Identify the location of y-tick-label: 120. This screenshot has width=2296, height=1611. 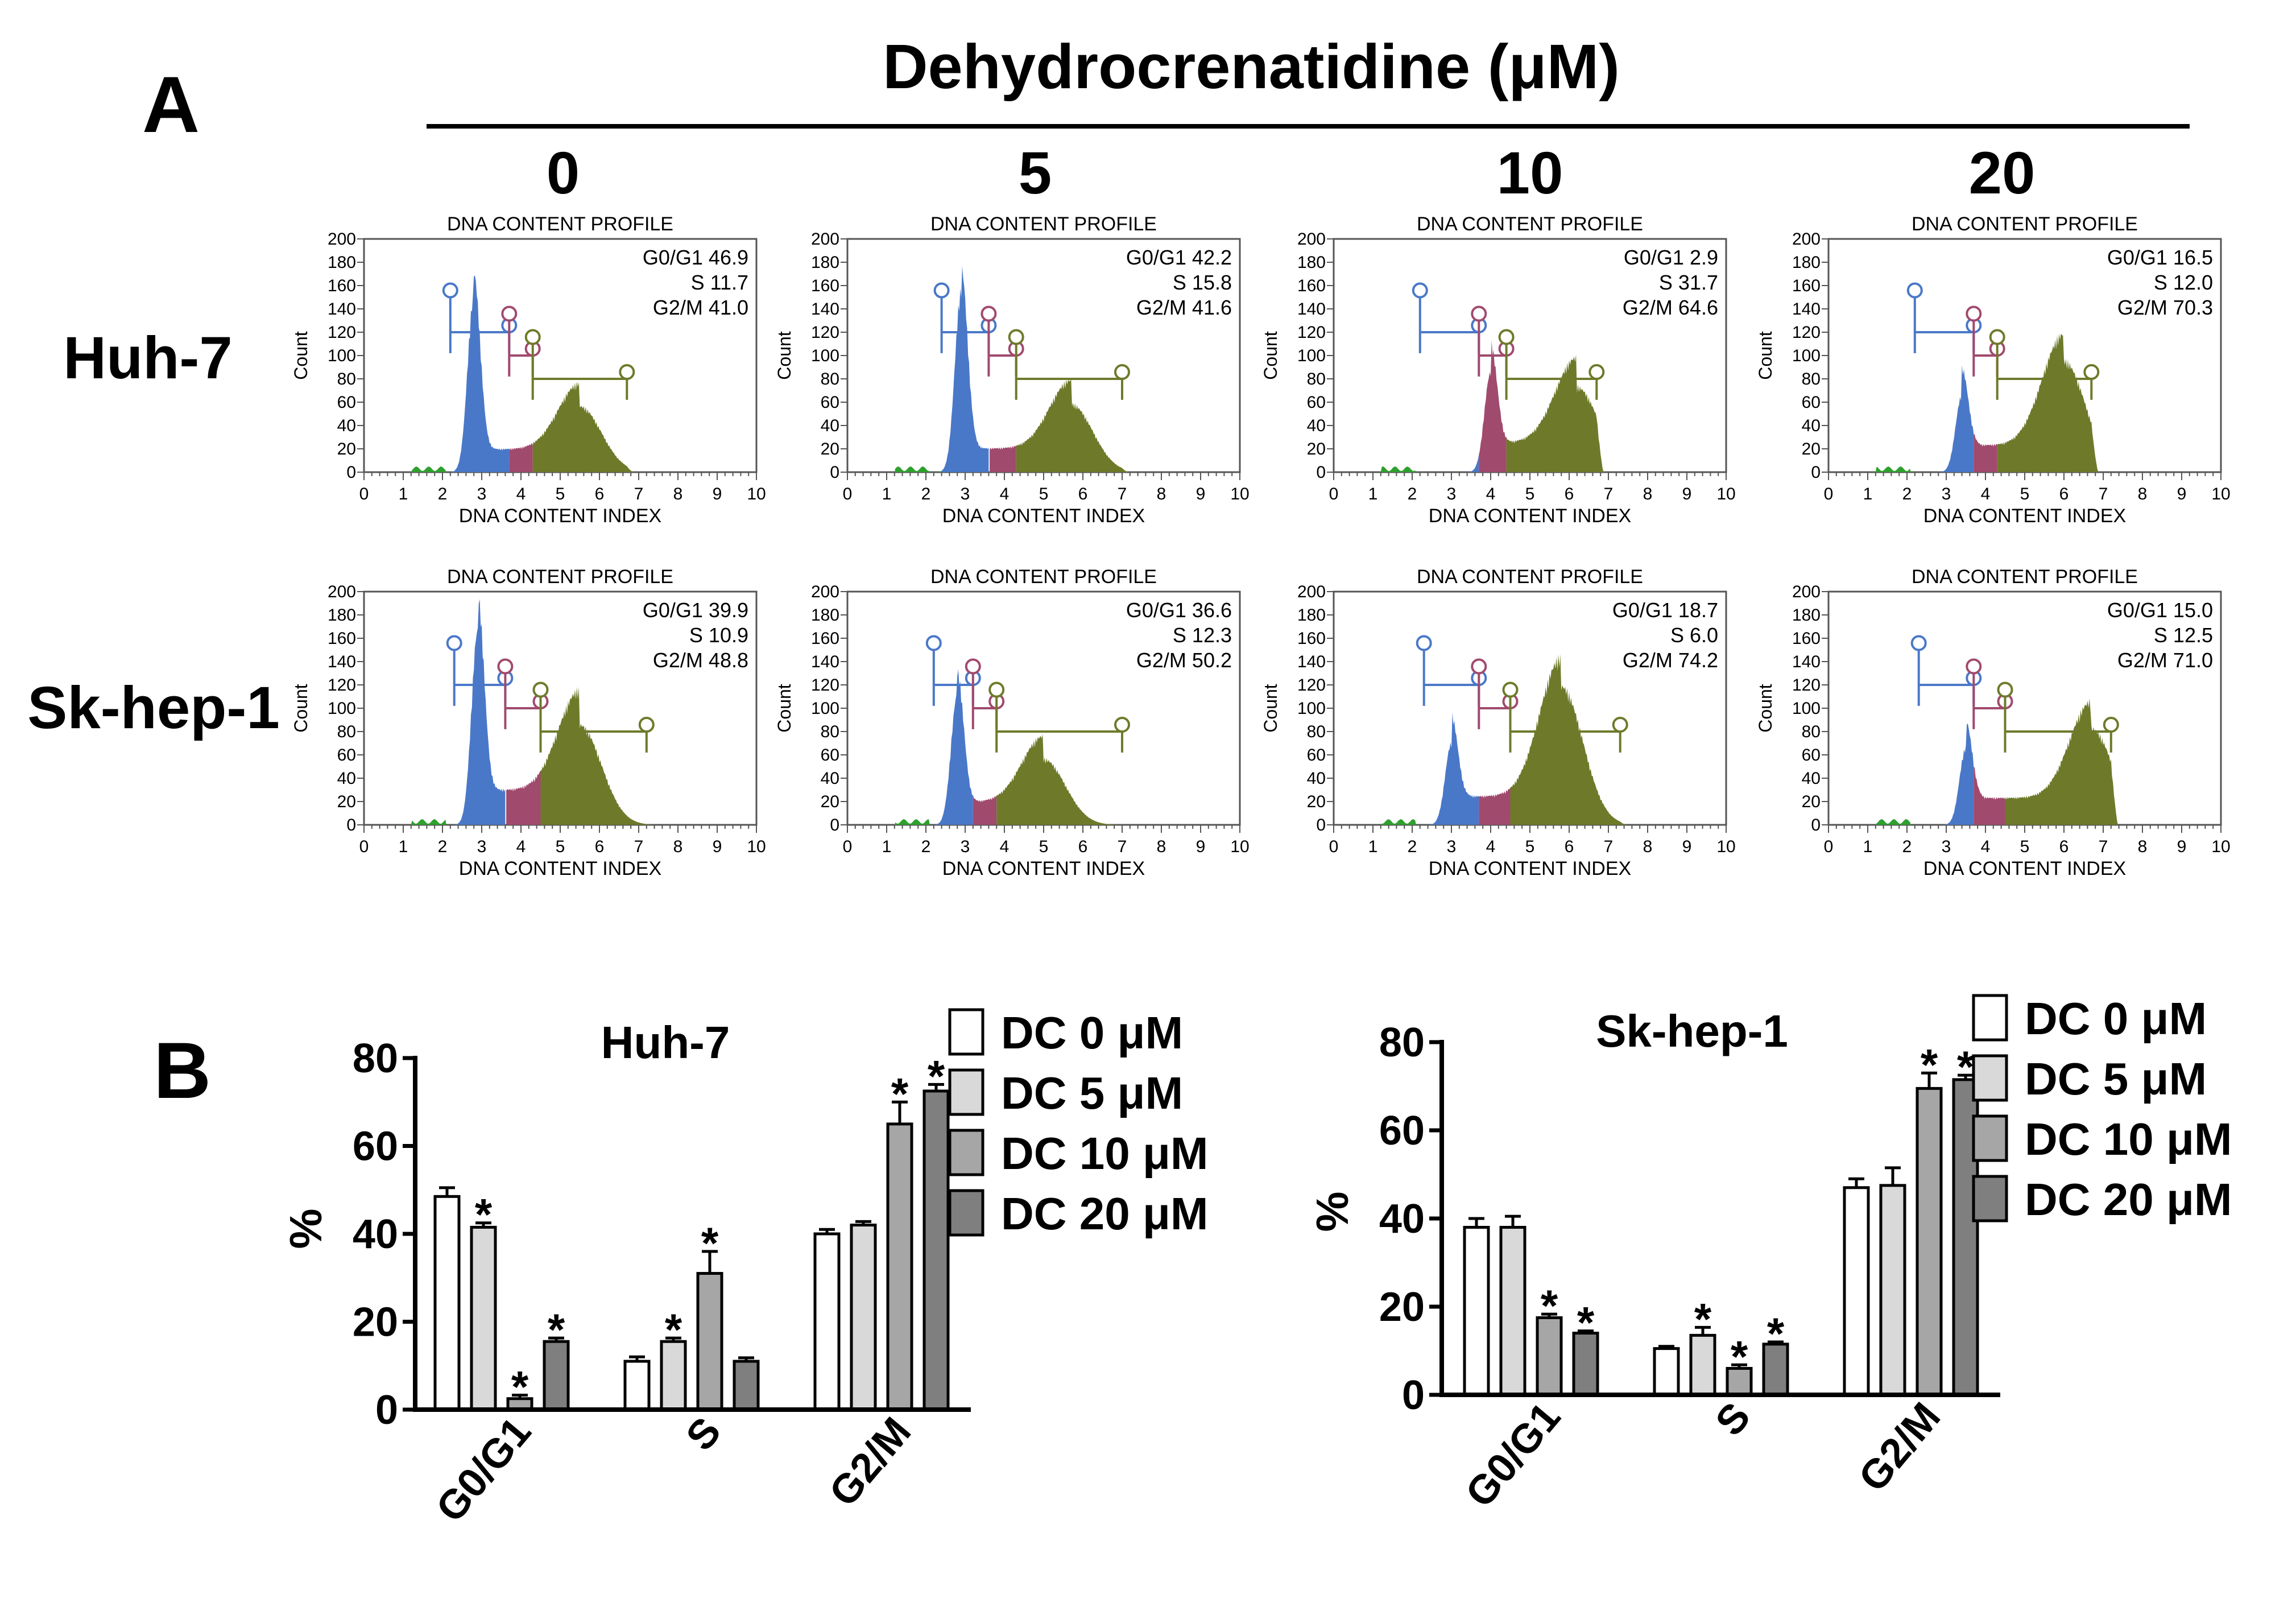
(1311, 685).